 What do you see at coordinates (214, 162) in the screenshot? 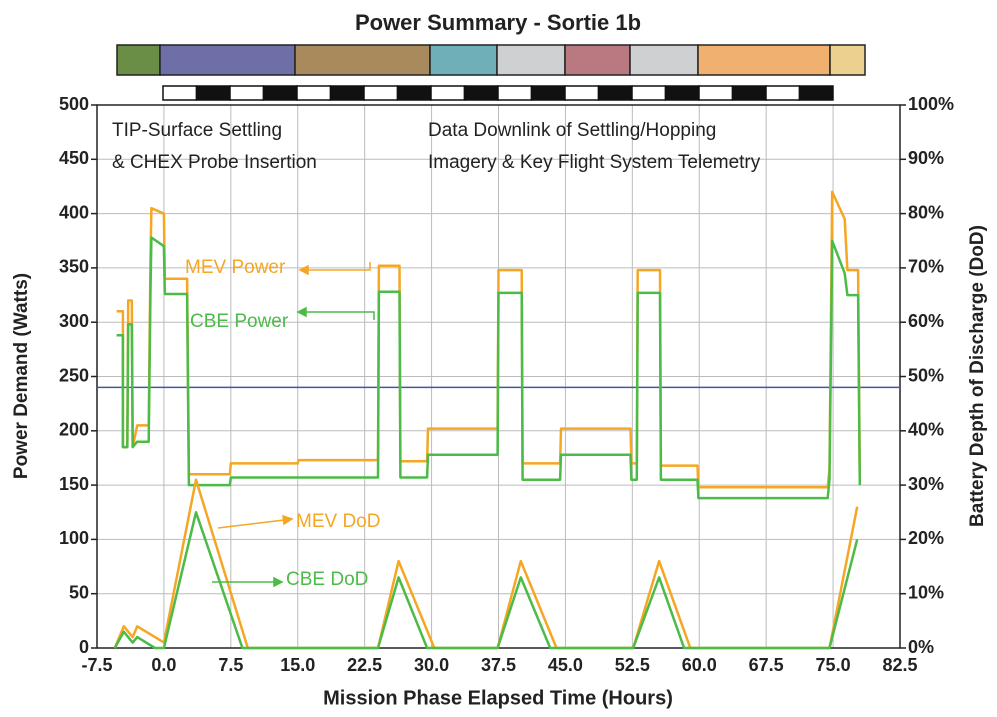
I see `annotation: & CHEX Probe Insertion` at bounding box center [214, 162].